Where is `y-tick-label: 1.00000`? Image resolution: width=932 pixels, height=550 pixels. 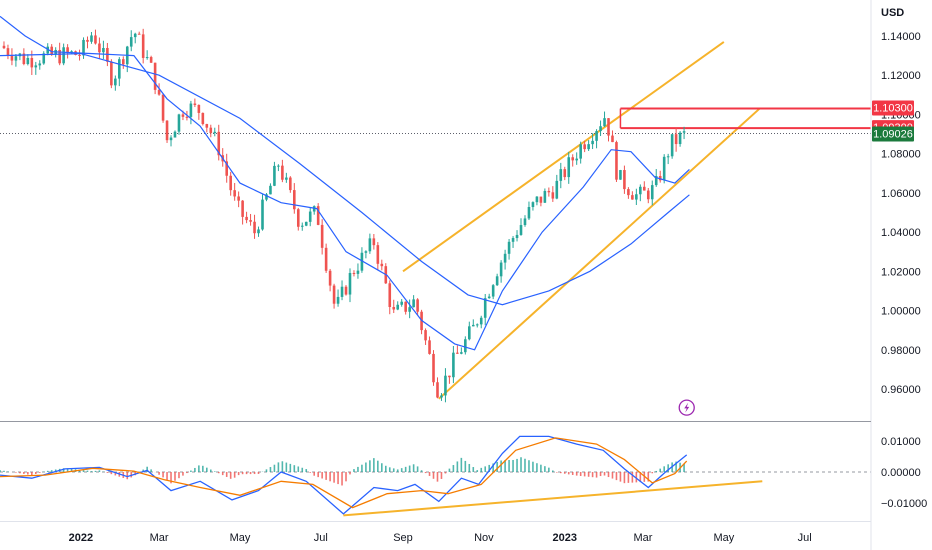
y-tick-label: 1.00000 is located at coordinates (901, 312).